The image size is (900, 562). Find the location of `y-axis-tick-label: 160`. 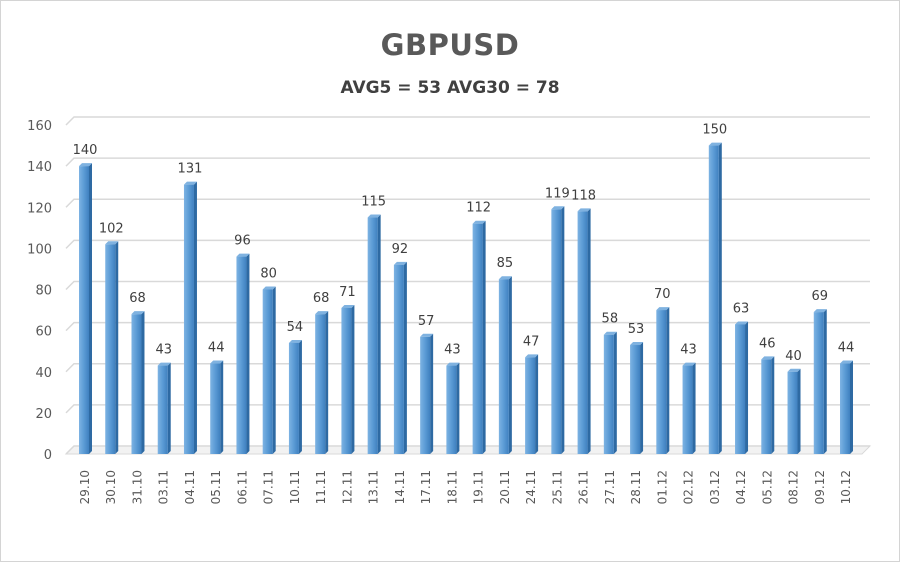

y-axis-tick-label: 160 is located at coordinates (39, 126).